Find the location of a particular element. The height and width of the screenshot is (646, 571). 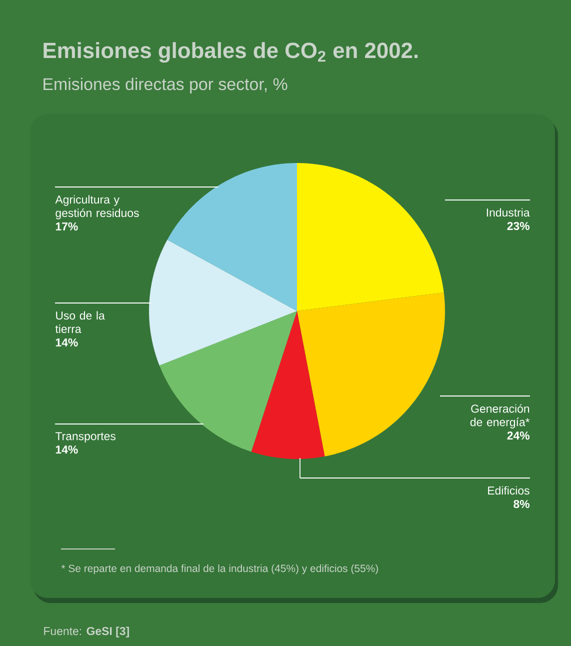

slice-label: Edificios is located at coordinates (509, 490).